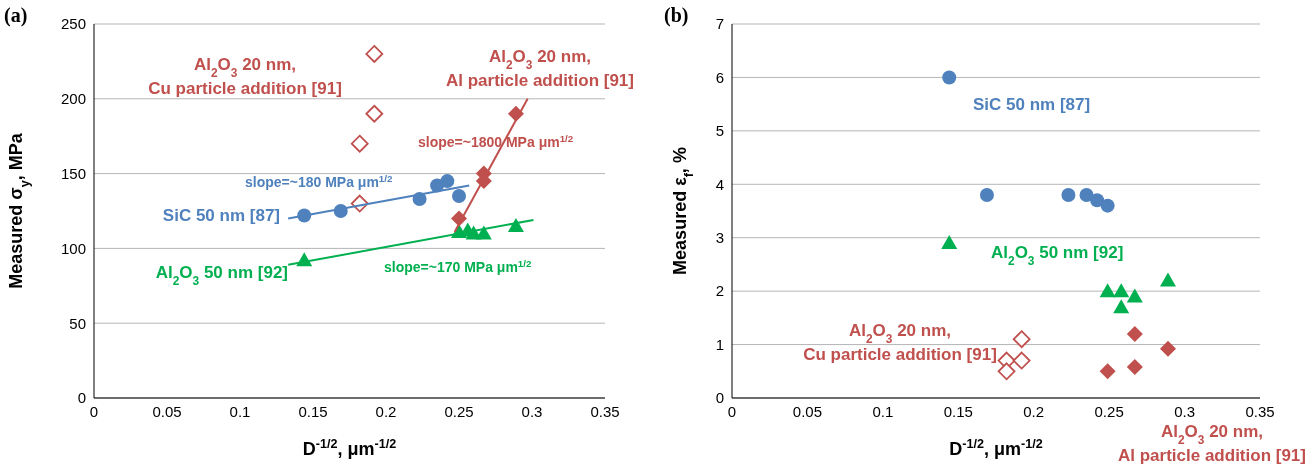 The image size is (1312, 471). I want to click on y-tick-label: 3, so click(719, 238).